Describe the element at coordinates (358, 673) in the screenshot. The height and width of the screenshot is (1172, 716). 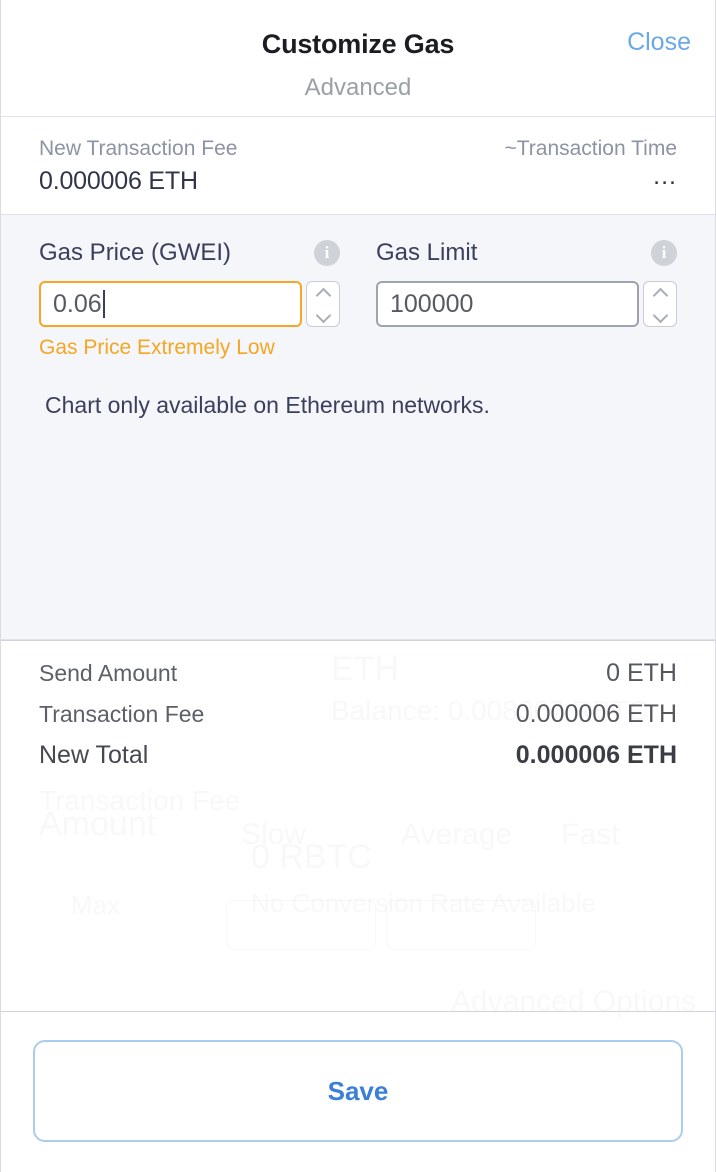
I see `table-row: Send Amount 0 ETH` at that location.